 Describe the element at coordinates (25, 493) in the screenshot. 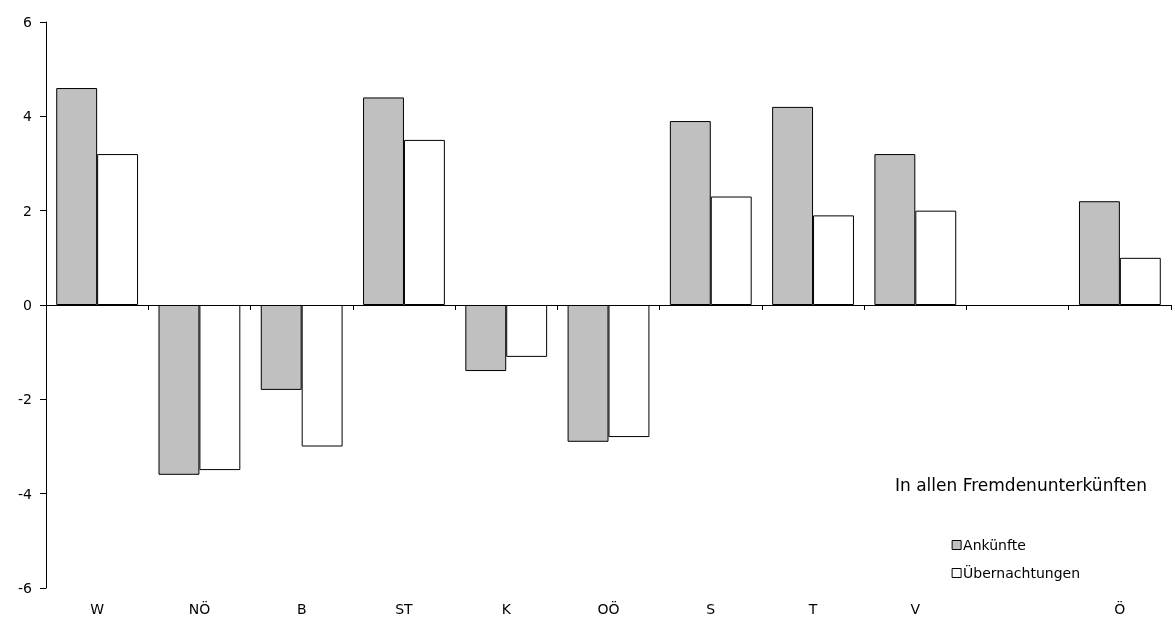

I see `y-tick-label: -4` at that location.